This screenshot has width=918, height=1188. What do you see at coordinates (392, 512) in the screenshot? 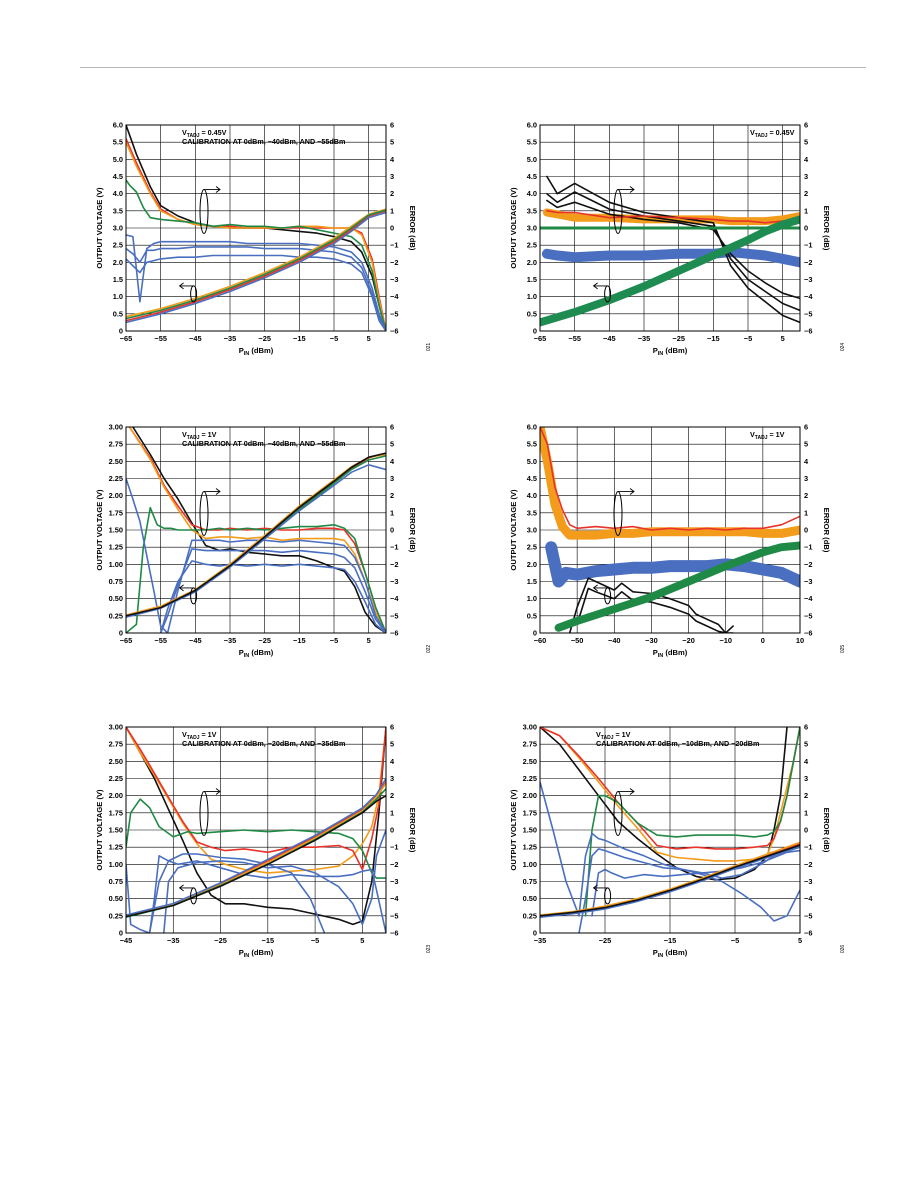
I see `y2-tick-label: 1` at bounding box center [392, 512].